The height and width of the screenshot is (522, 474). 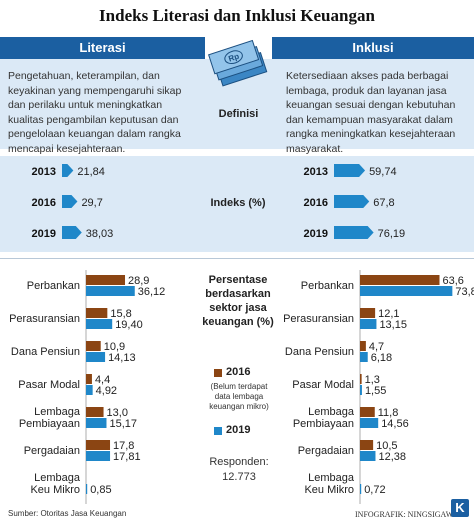 I want to click on literasi-bar-value-2019: 36,12, so click(x=152, y=292).